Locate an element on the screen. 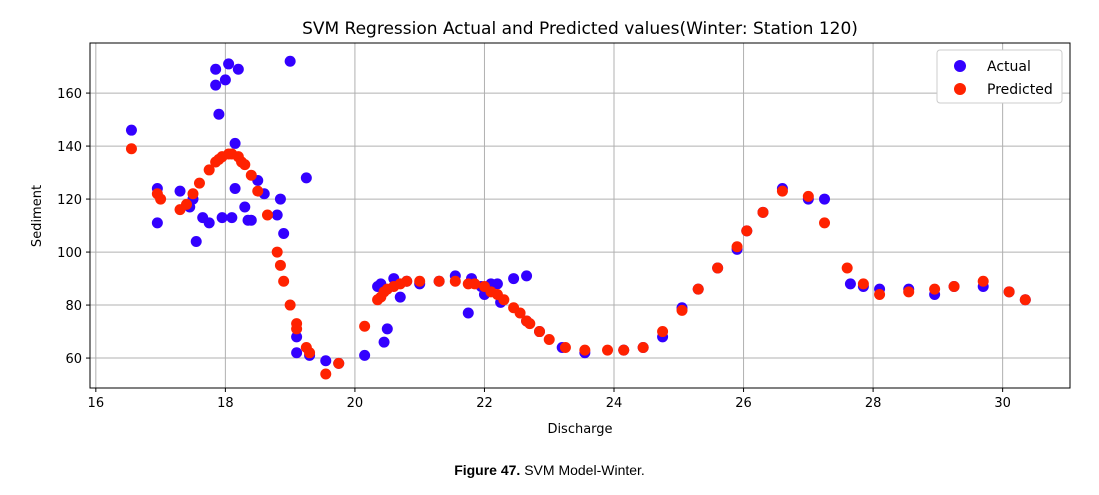  caption-label: Figure 47. is located at coordinates (487, 470).